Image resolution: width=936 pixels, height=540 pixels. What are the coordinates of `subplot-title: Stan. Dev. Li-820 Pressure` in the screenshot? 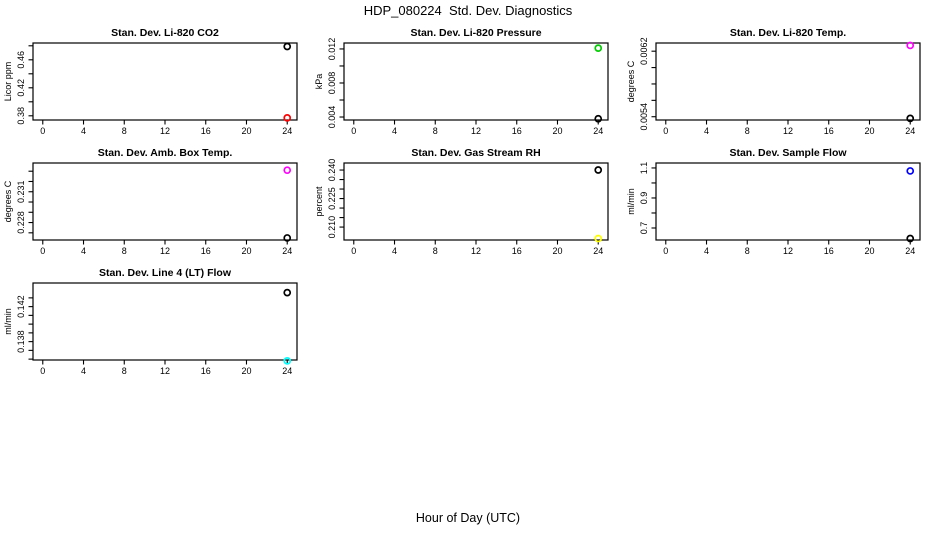 It's located at (475, 33).